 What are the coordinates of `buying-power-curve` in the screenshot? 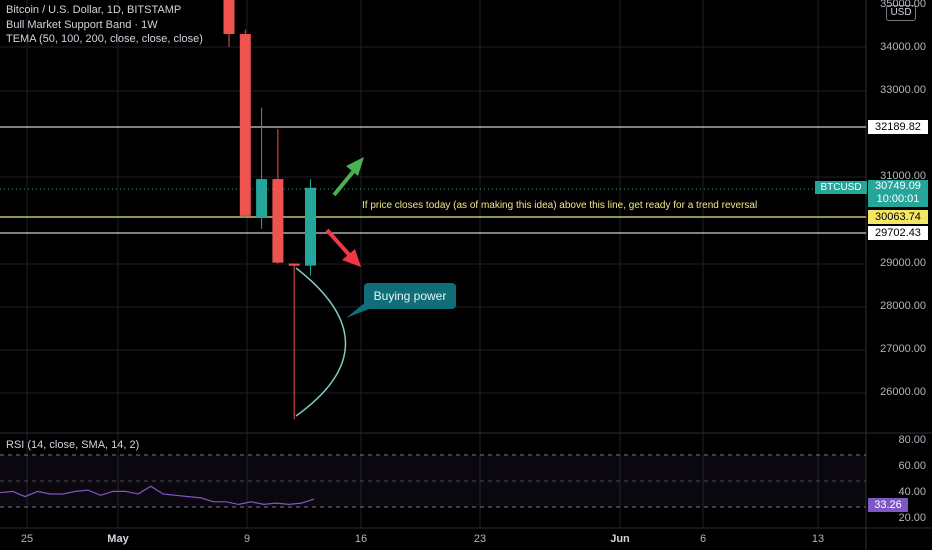 It's located at (321, 342).